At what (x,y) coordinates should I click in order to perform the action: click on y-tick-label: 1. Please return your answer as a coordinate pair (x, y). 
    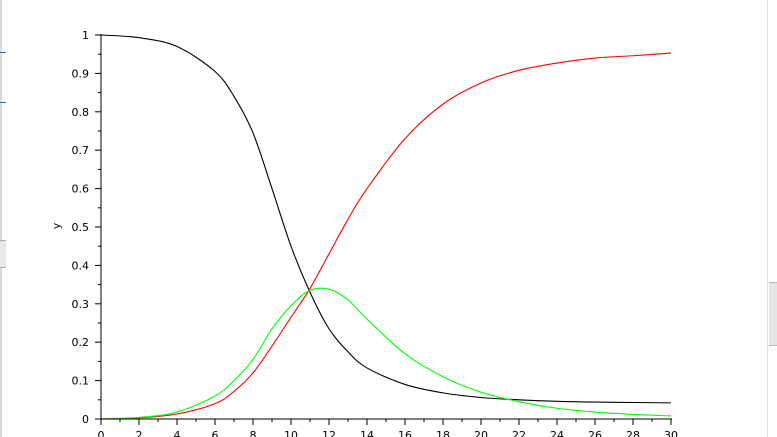
    Looking at the image, I should click on (85, 35).